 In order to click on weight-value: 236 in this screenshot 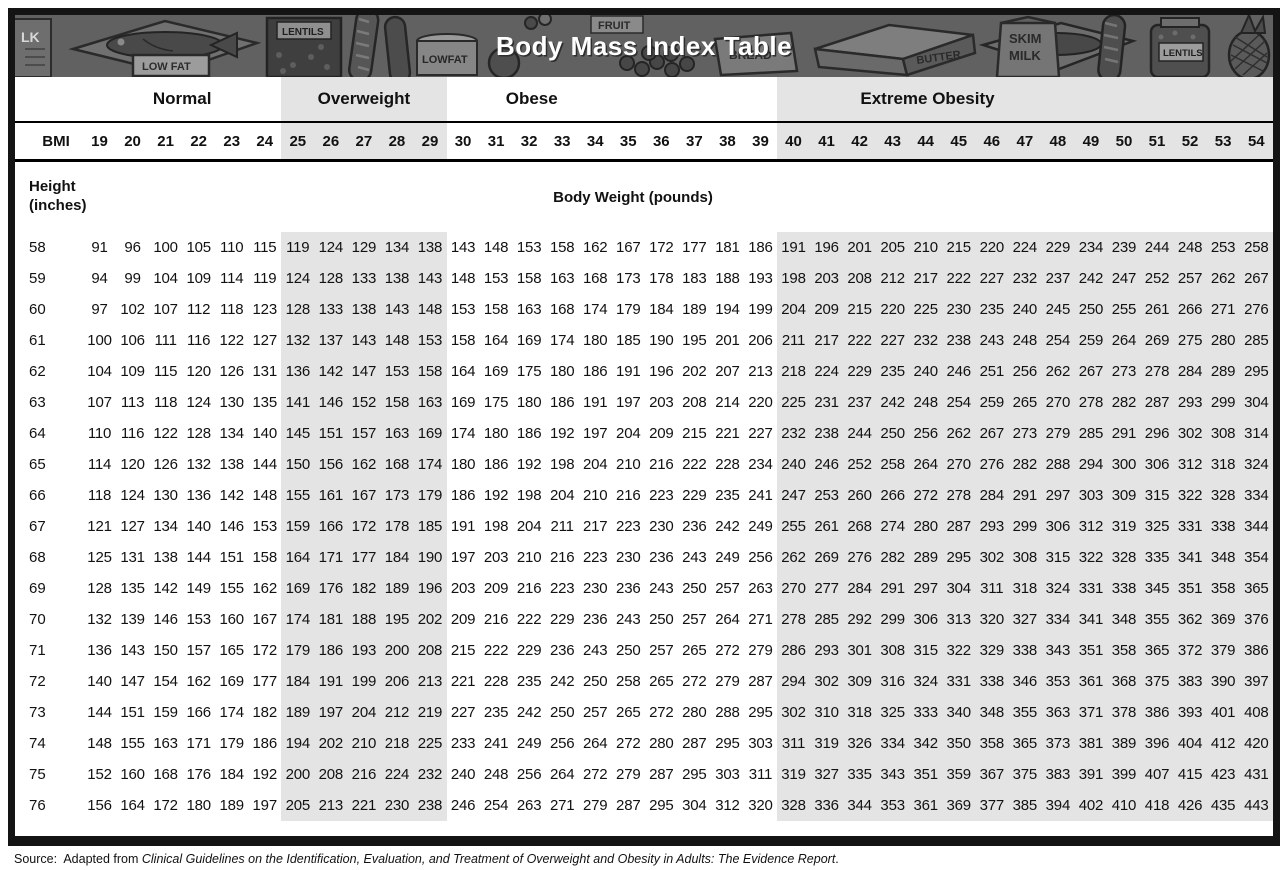, I will do `click(661, 557)`.